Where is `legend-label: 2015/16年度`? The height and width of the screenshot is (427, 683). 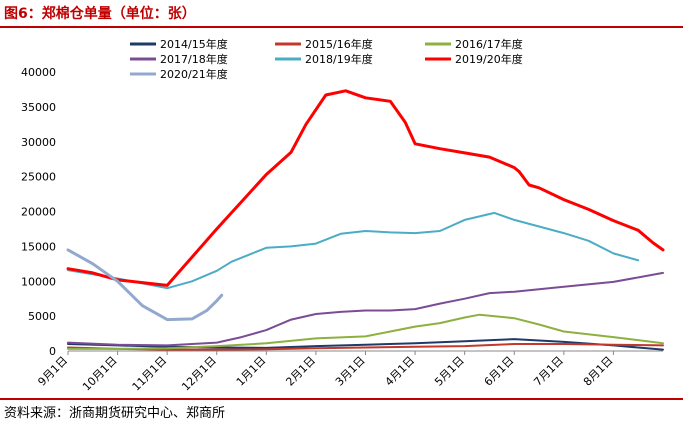 legend-label: 2015/16年度 is located at coordinates (339, 44).